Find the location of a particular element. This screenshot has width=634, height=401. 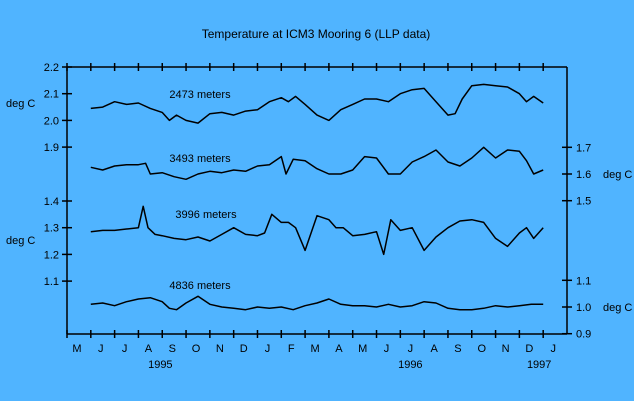

series-line-2473-meters is located at coordinates (317, 103).